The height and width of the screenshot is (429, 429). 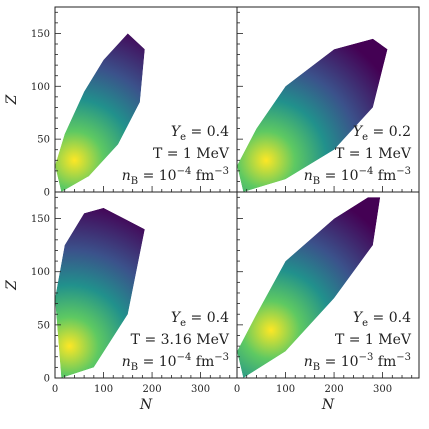 What do you see at coordinates (382, 133) in the screenshot?
I see `annotation-line: Ye = 0.2` at bounding box center [382, 133].